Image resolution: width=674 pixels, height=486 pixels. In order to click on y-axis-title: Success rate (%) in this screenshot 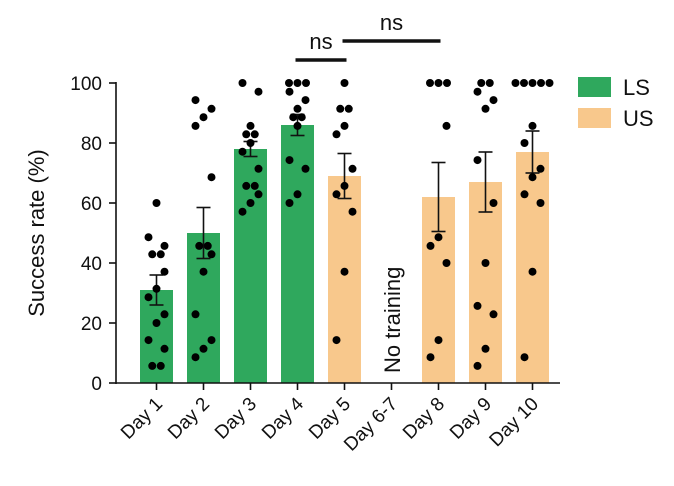, I will do `click(36, 233)`.